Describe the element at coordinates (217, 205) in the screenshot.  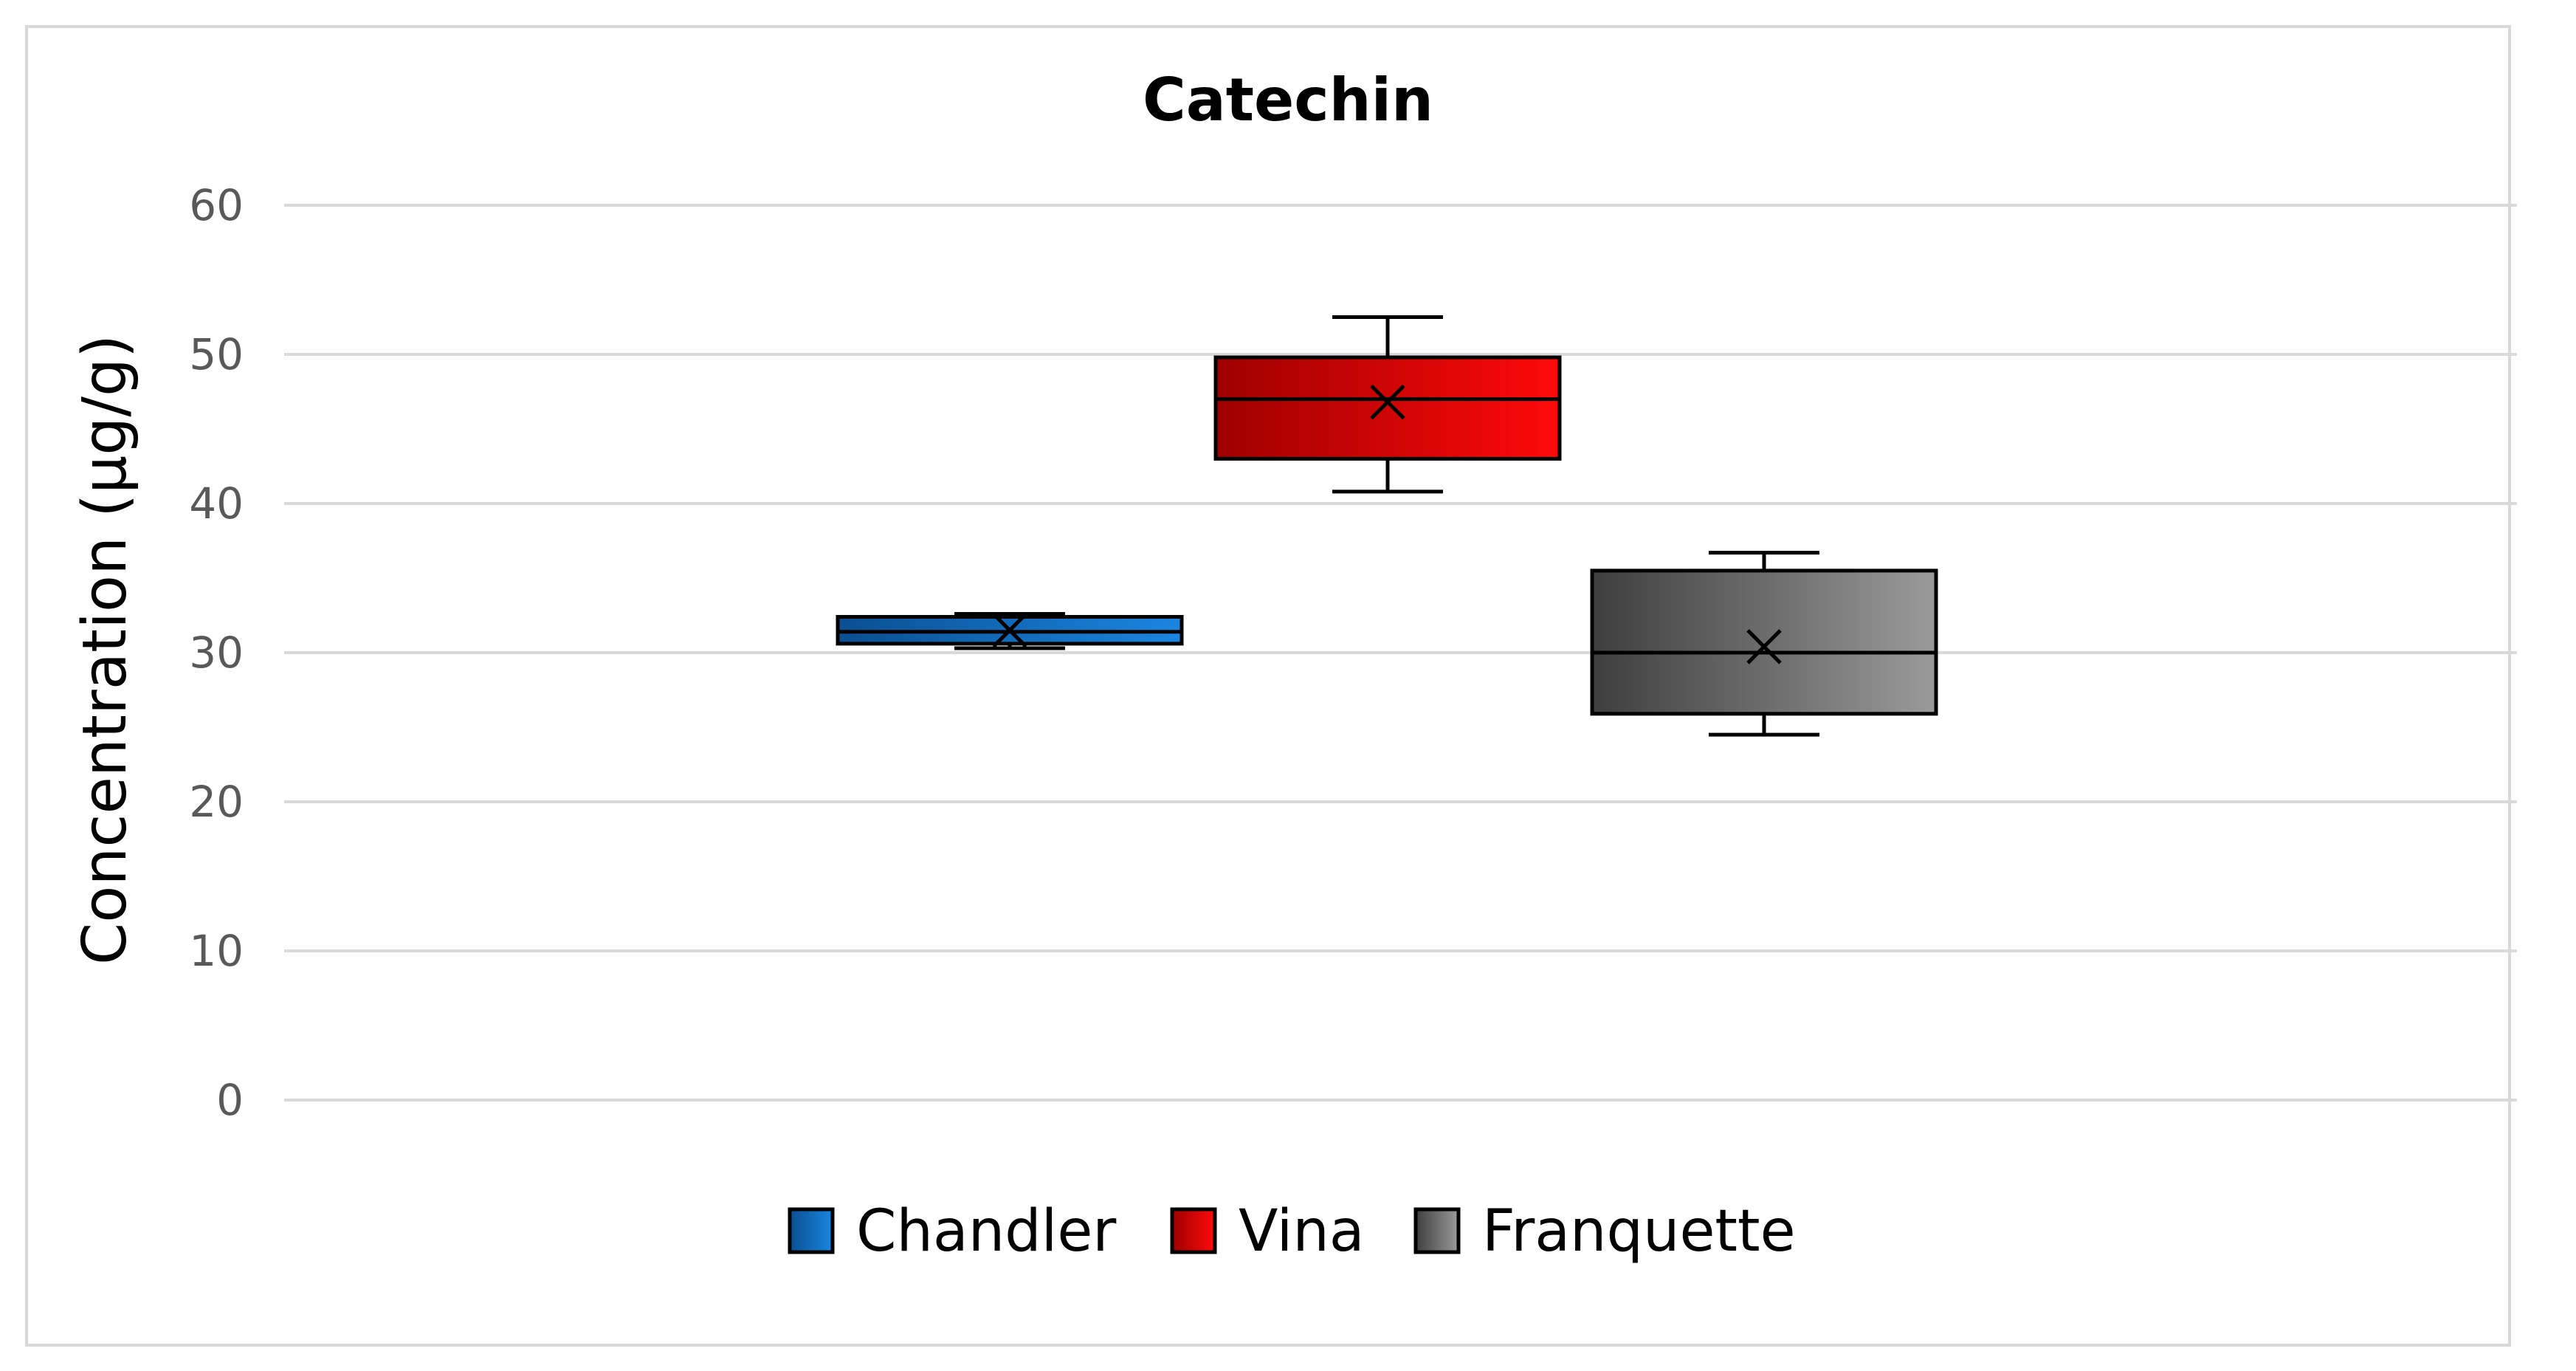
I see `y-tick-label-60: 60` at that location.